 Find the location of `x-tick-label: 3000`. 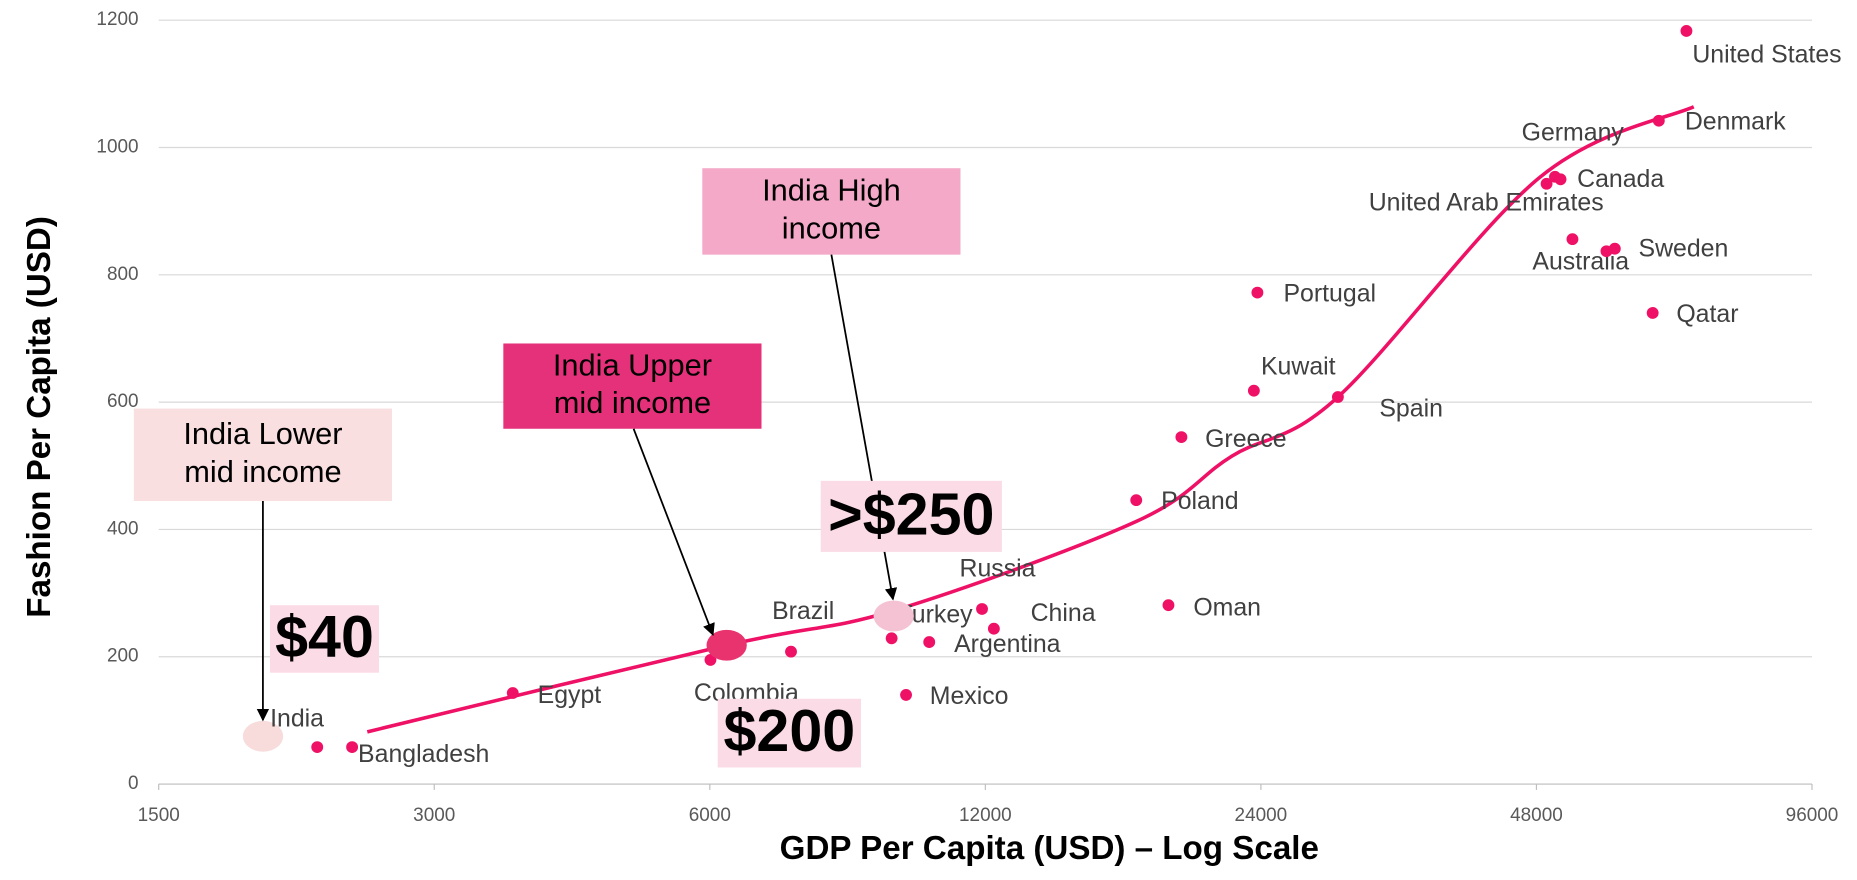

x-tick-label: 3000 is located at coordinates (434, 815).